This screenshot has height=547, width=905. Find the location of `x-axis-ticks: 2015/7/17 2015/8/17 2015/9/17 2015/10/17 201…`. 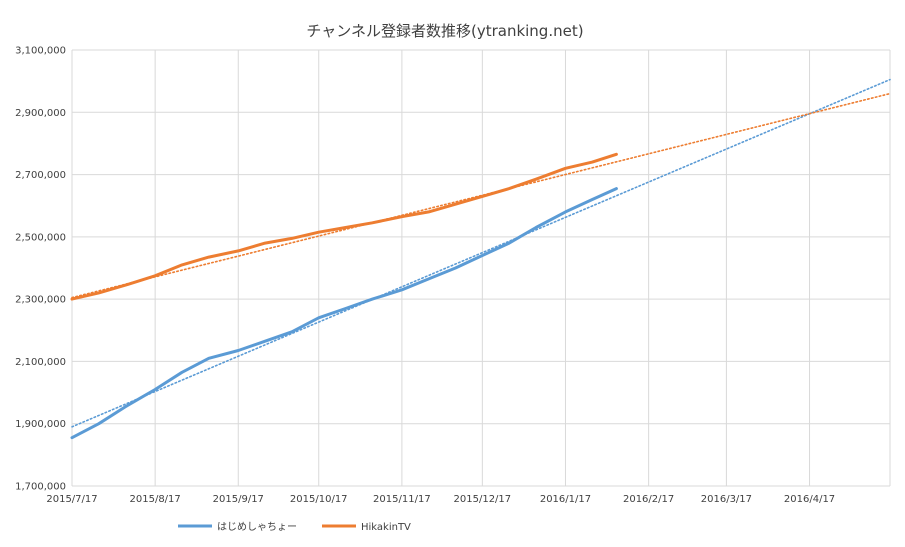

x-axis-ticks: 2015/7/17 2015/8/17 2015/9/17 2015/10/17 201… is located at coordinates (440, 499).